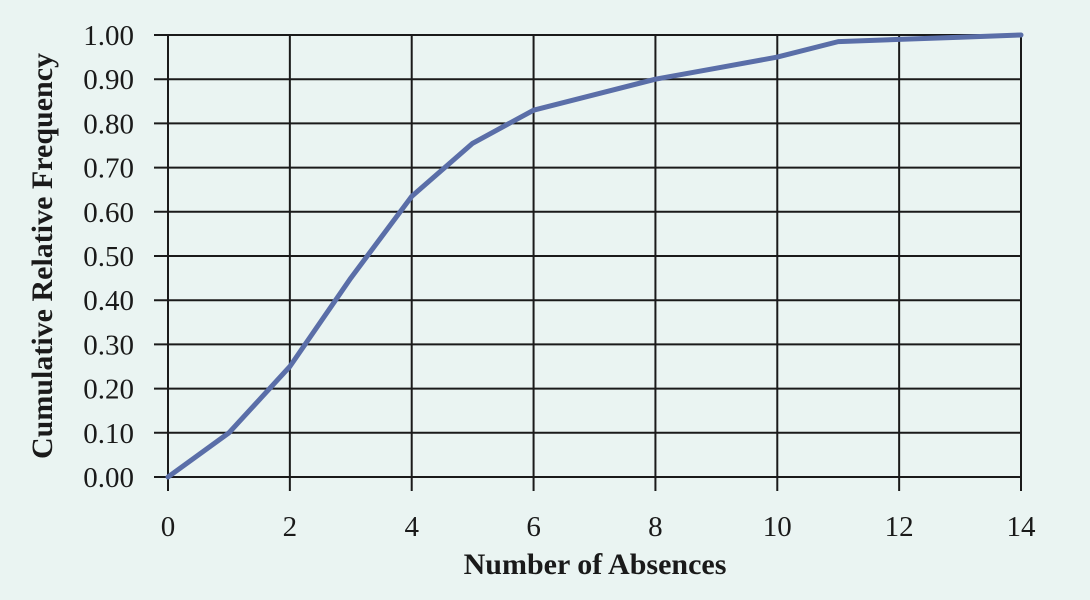 The image size is (1090, 600). Describe the element at coordinates (899, 527) in the screenshot. I see `x-tick-label: 12` at that location.